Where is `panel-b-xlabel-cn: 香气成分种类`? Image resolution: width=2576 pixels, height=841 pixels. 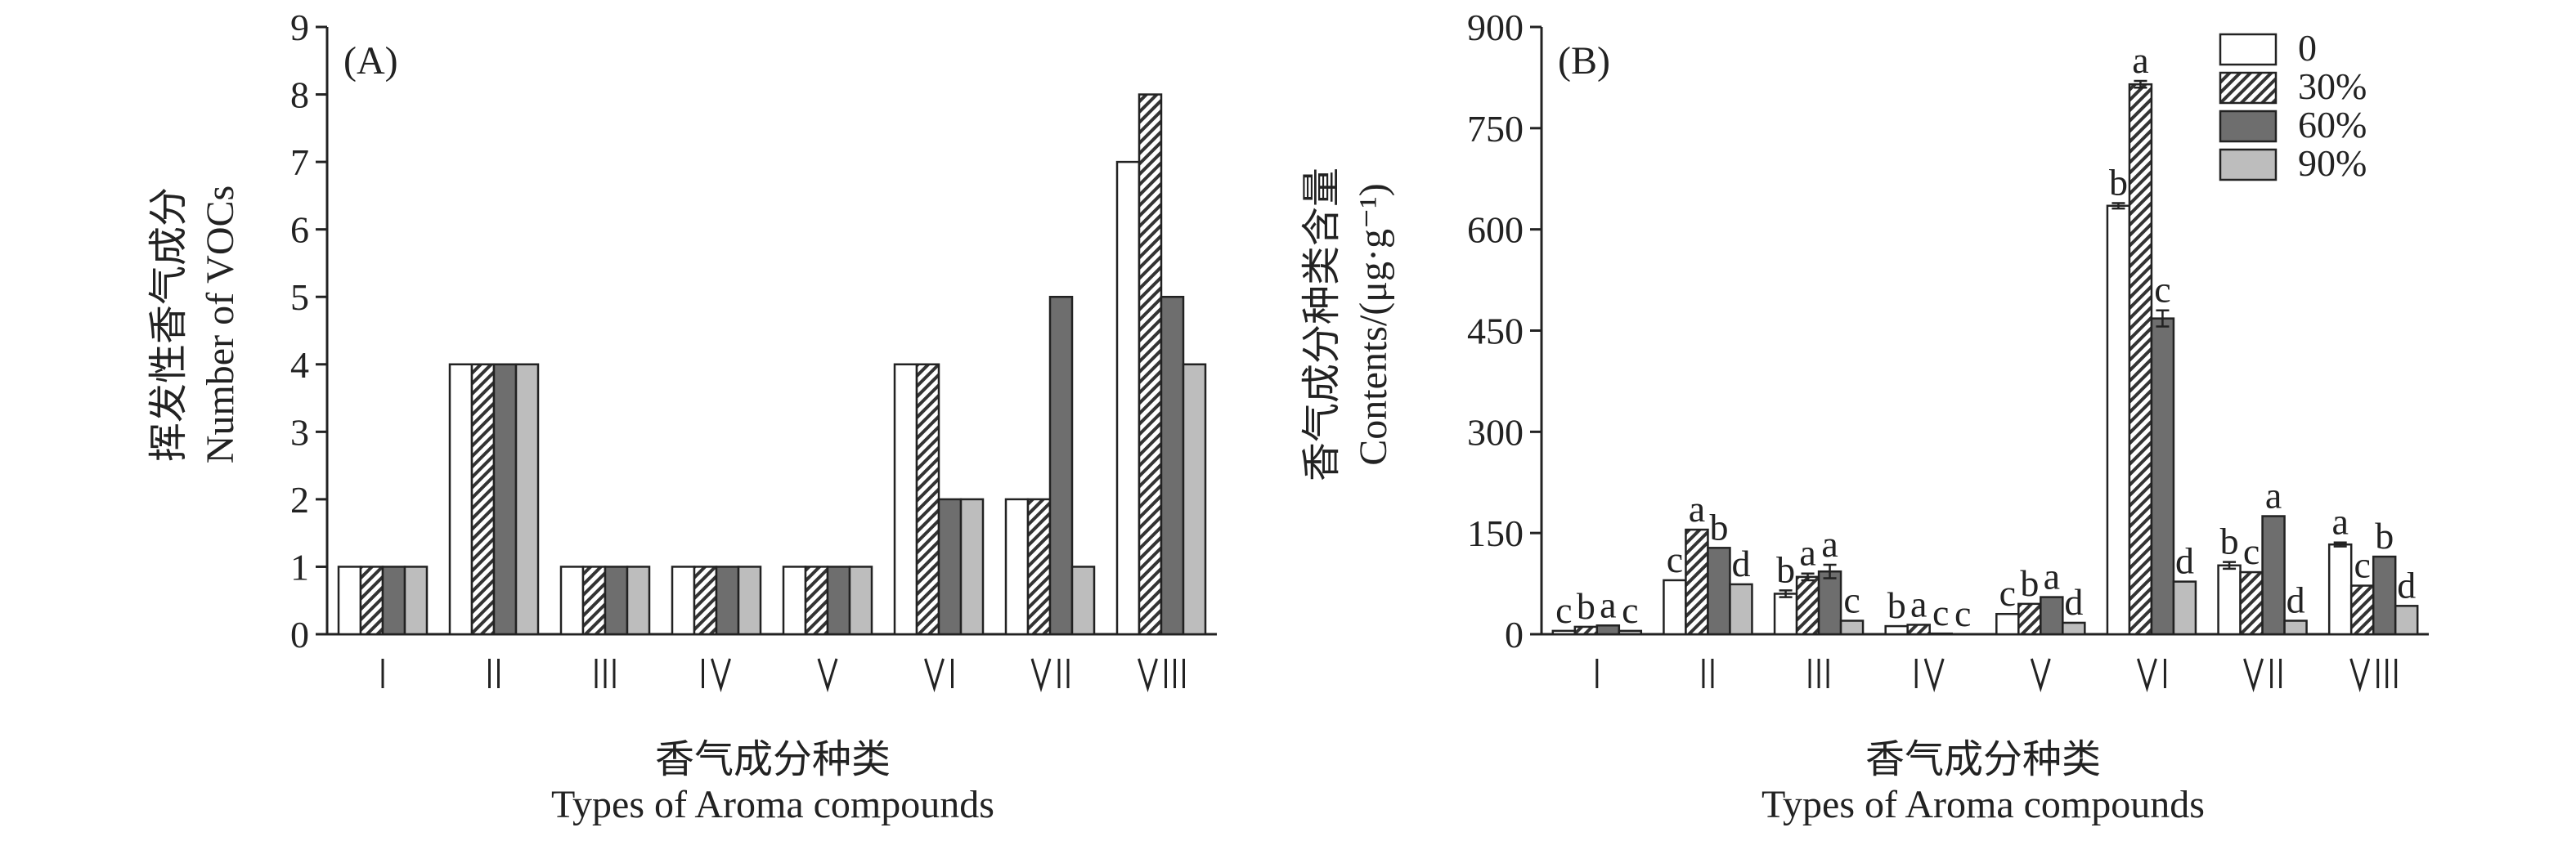 panel-b-xlabel-cn: 香气成分种类 is located at coordinates (1983, 760).